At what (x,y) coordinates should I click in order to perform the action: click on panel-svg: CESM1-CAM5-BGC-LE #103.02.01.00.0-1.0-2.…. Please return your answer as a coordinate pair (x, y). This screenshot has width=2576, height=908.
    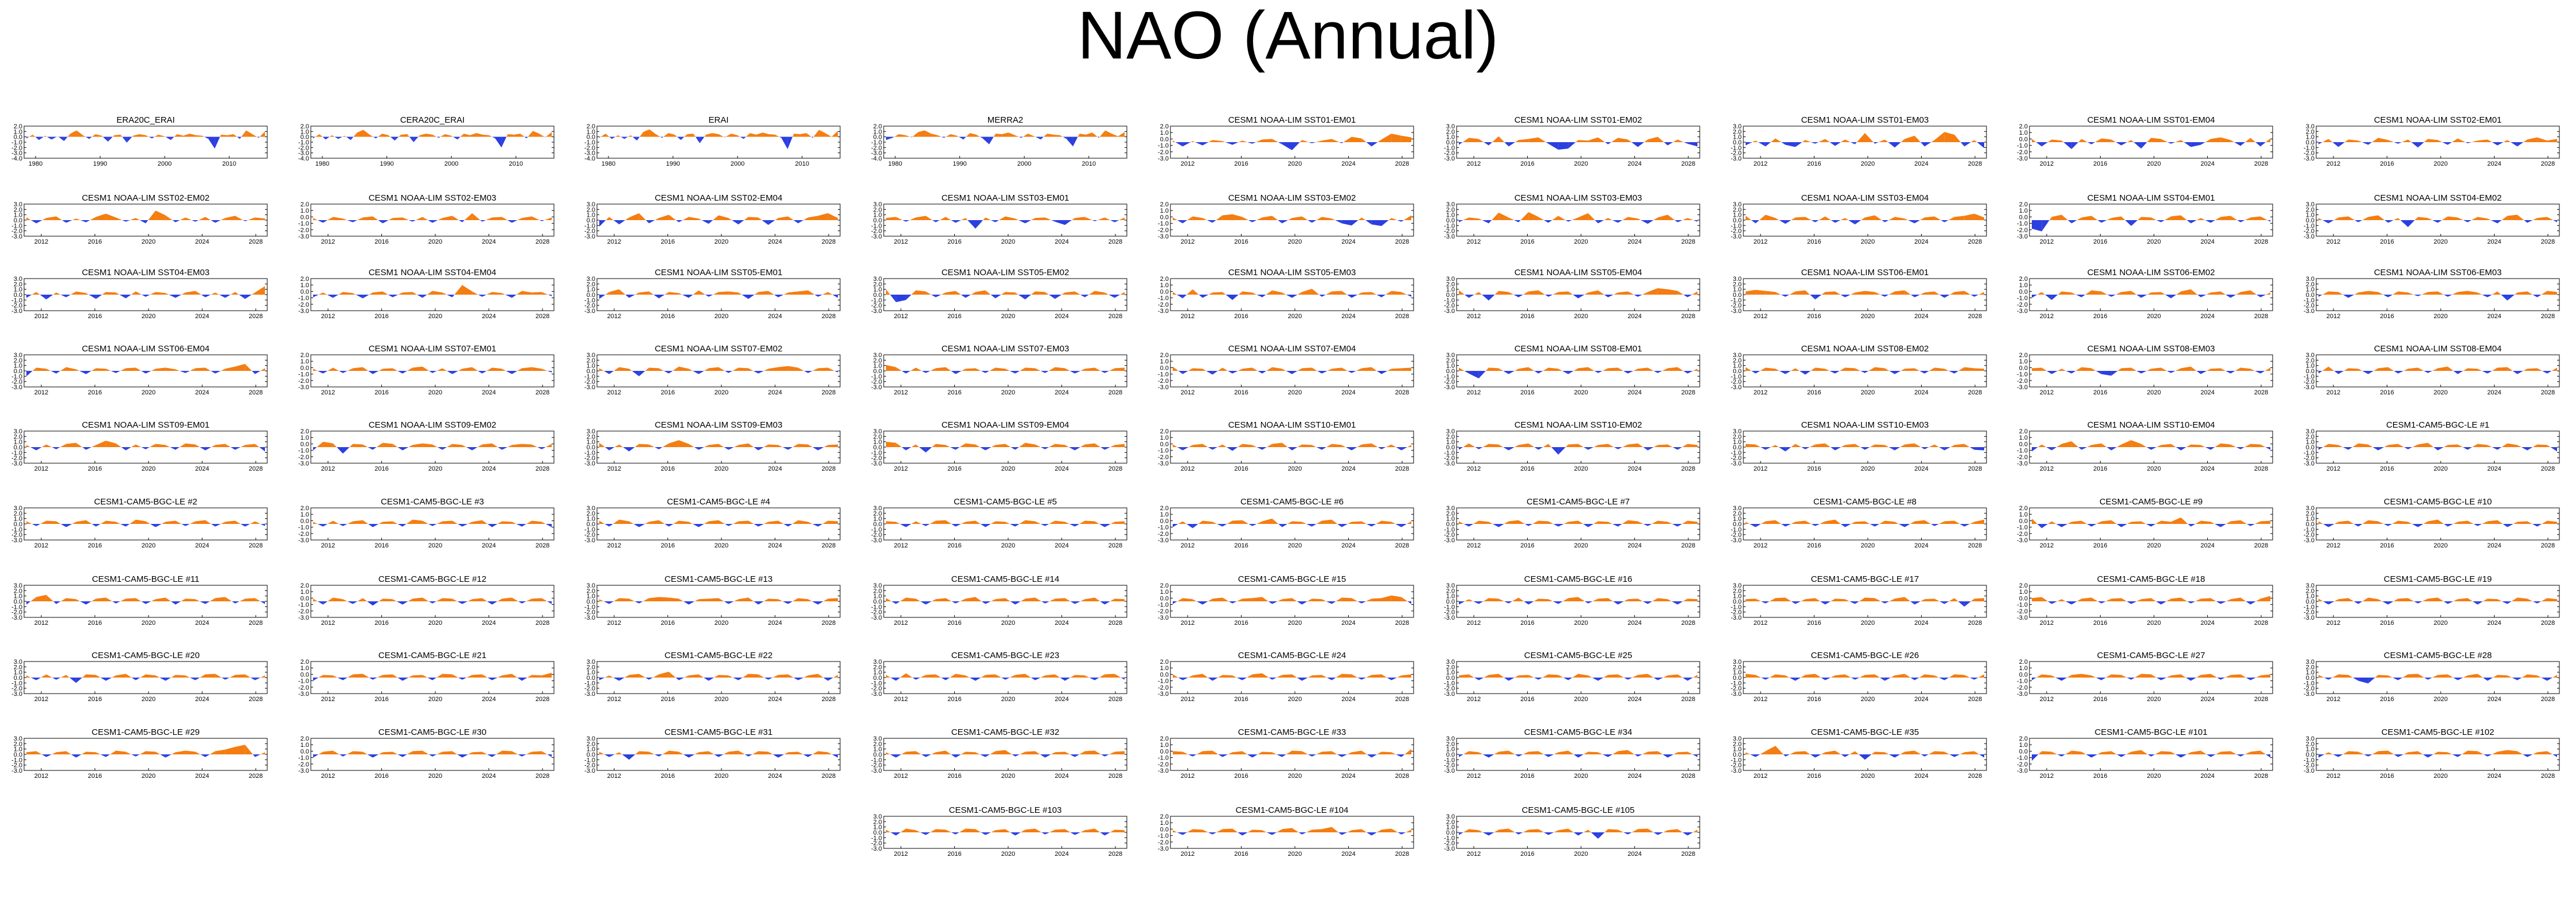
    Looking at the image, I should click on (2432, 523).